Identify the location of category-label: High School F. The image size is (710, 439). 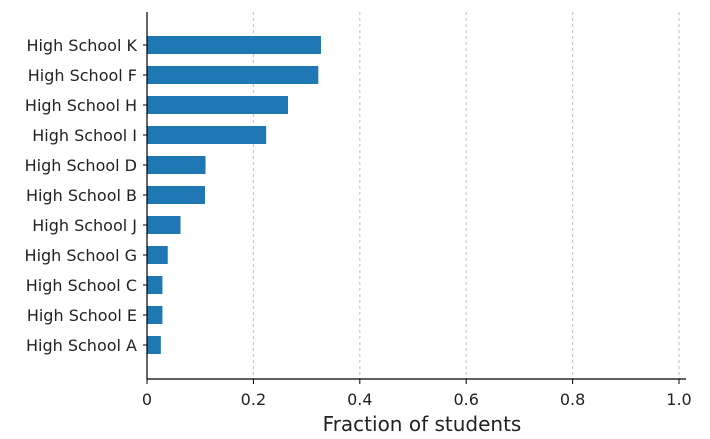
(82, 75).